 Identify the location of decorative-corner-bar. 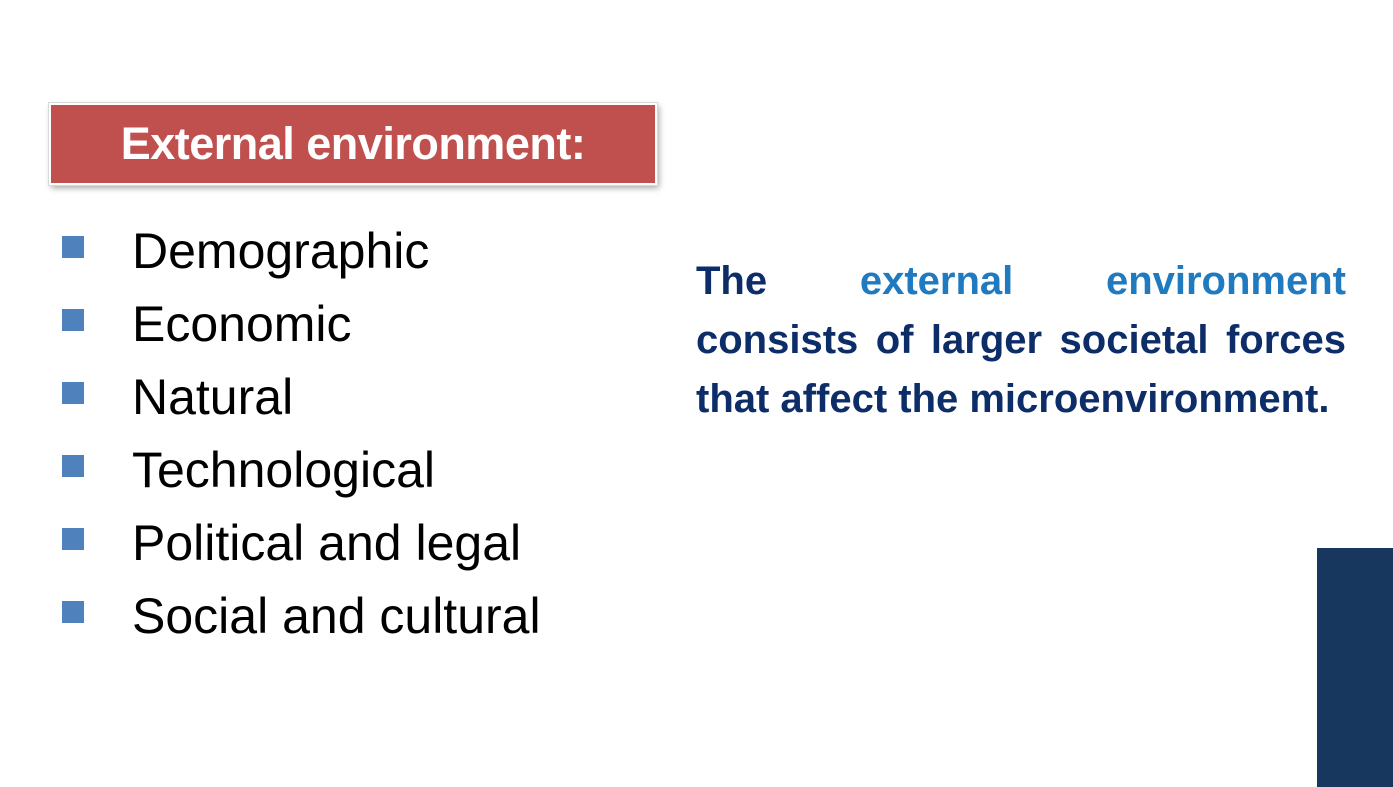
(1355, 667).